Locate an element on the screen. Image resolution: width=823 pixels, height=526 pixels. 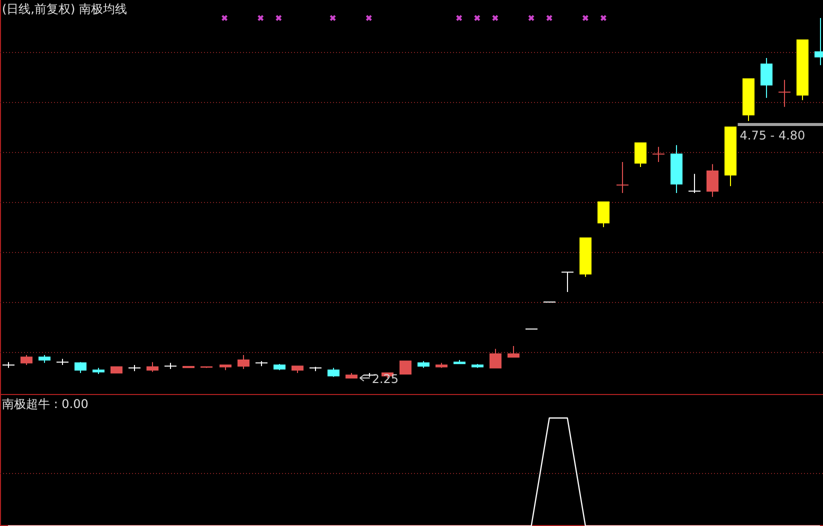
chart-title: 南极超牛 : 0.00 is located at coordinates (45, 404).